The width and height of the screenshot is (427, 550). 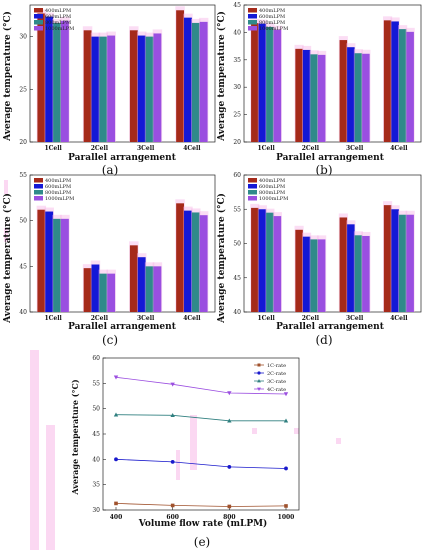 What do you see at coordinates (122, 327) in the screenshot?
I see `panel-c-xlabel: Parallel arrangement` at bounding box center [122, 327].